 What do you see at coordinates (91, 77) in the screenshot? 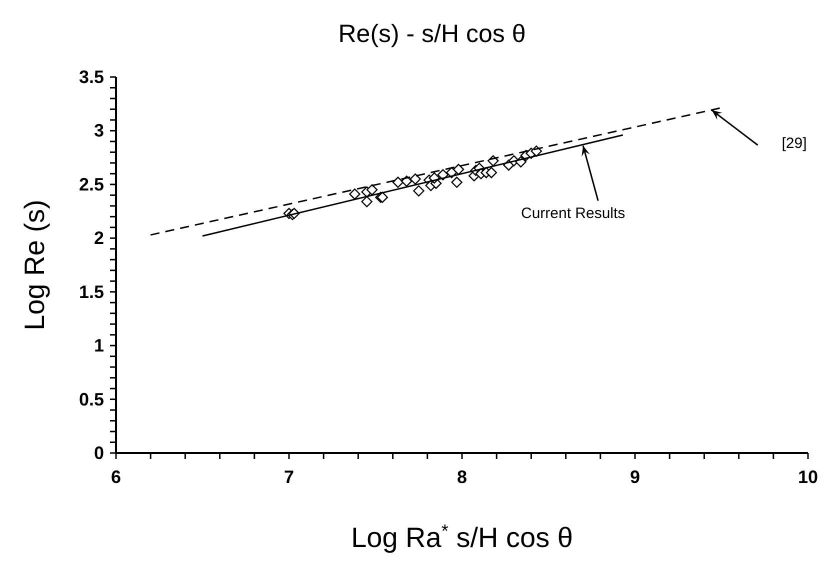
I see `y-tick-label: 3.5` at bounding box center [91, 77].